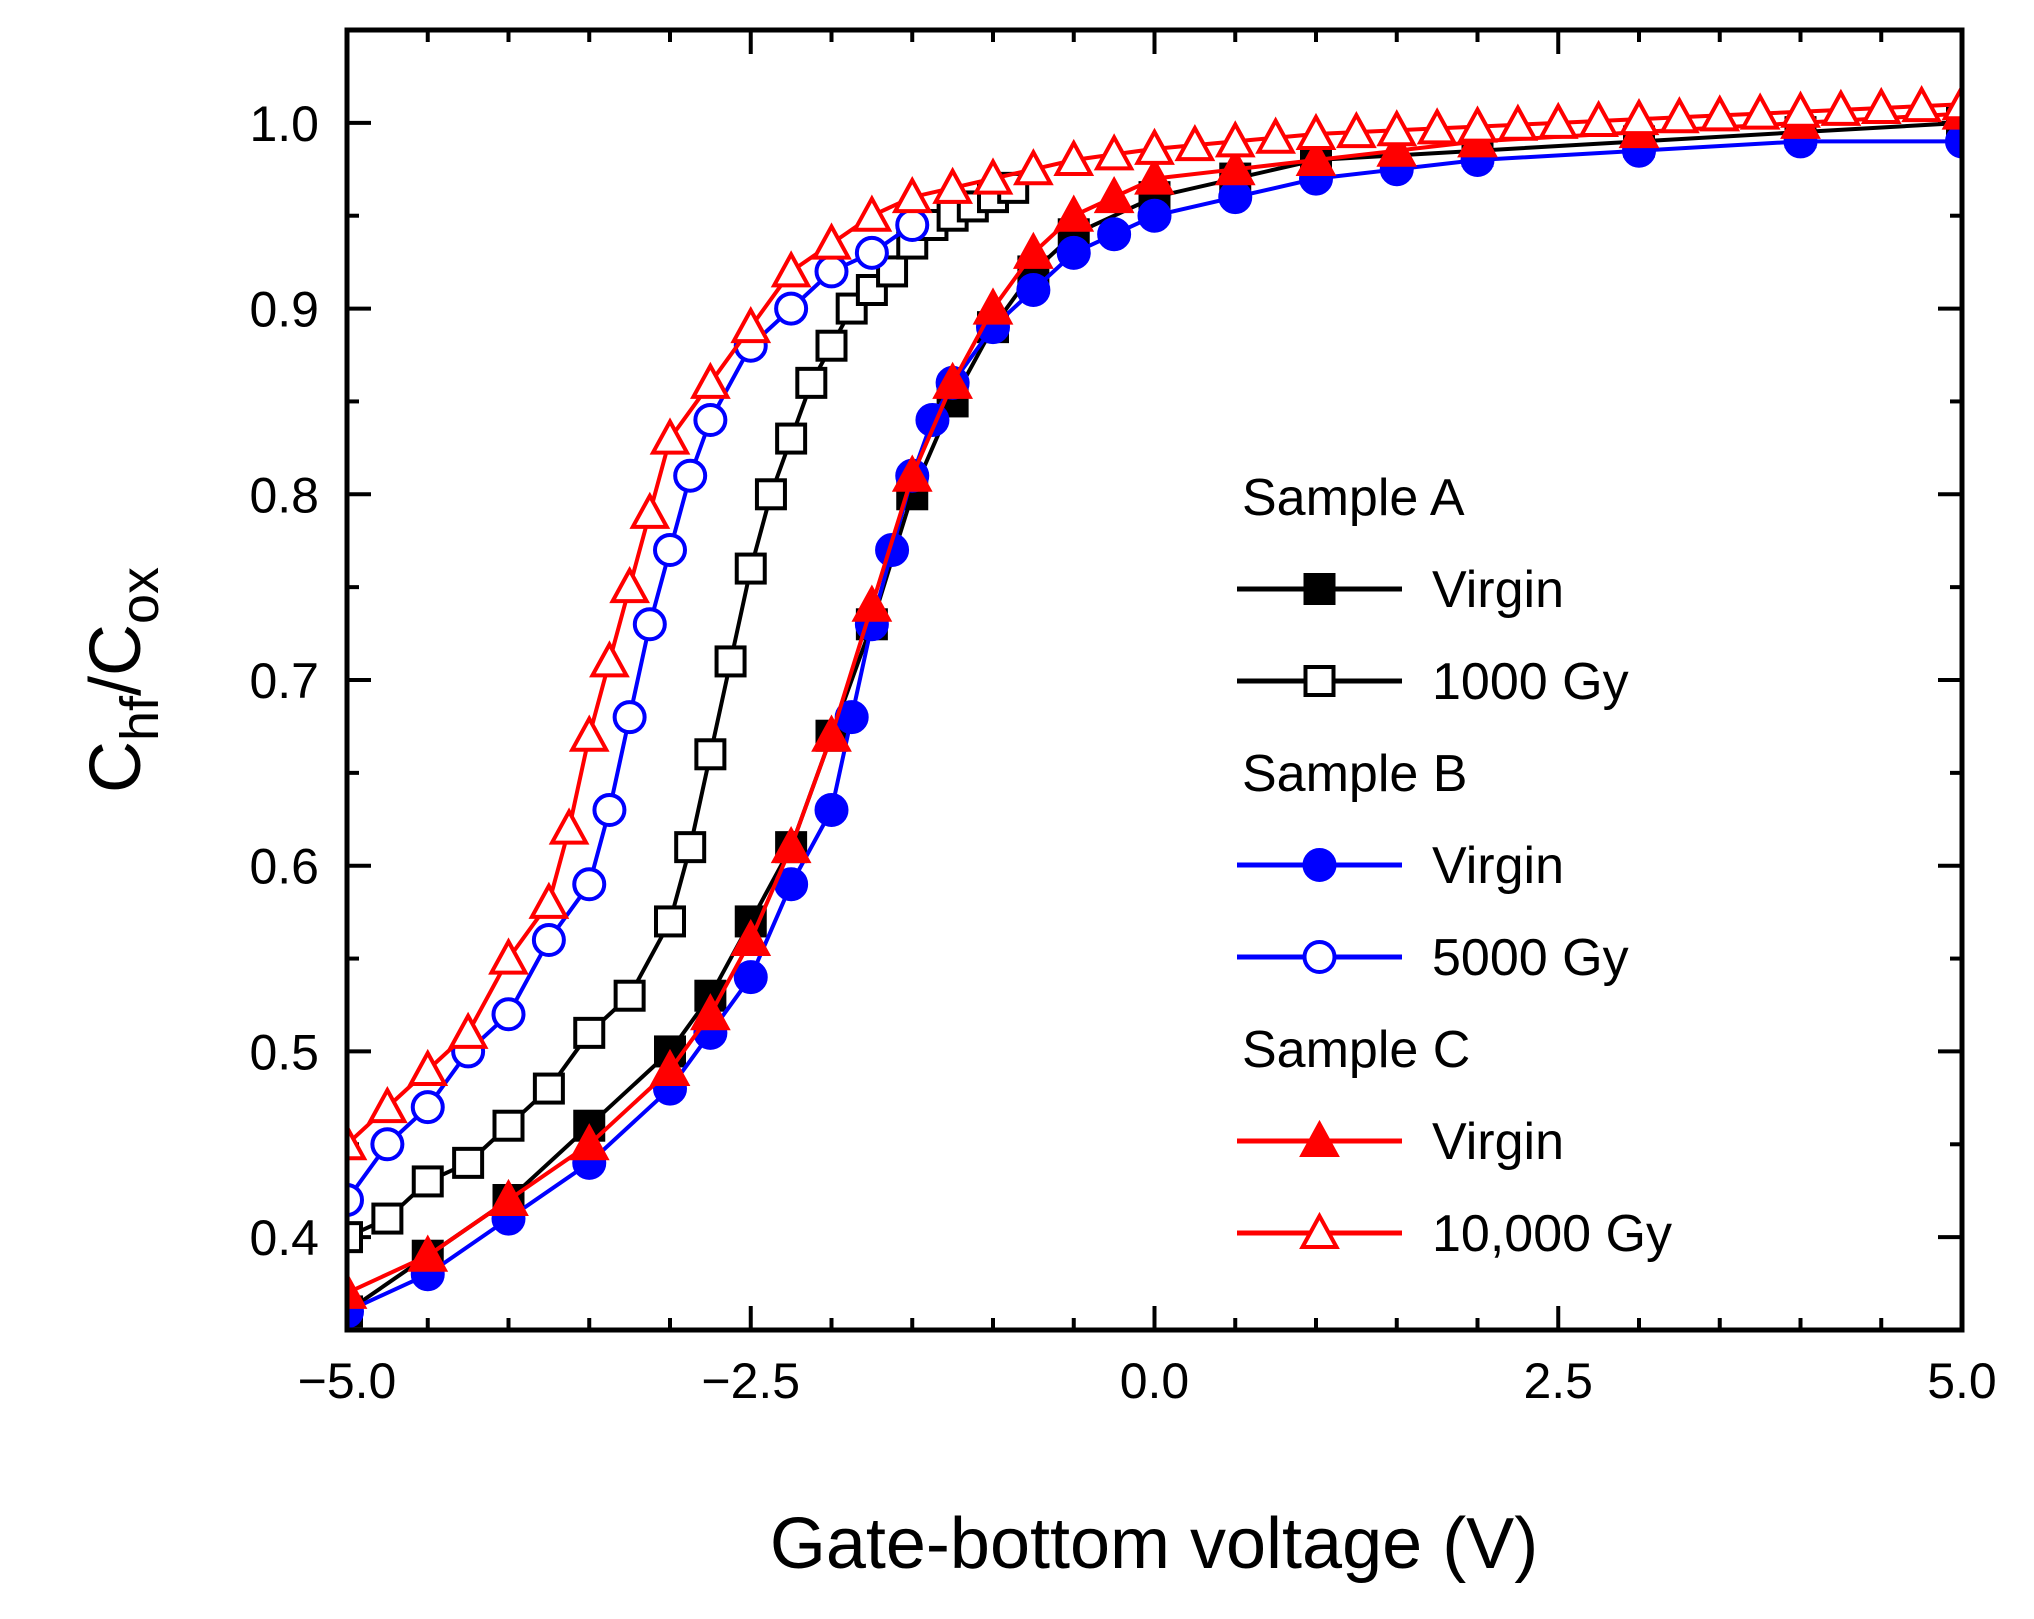 The height and width of the screenshot is (1619, 2034). What do you see at coordinates (116, 660) in the screenshot?
I see `y-axis-title-sep: /C` at bounding box center [116, 660].